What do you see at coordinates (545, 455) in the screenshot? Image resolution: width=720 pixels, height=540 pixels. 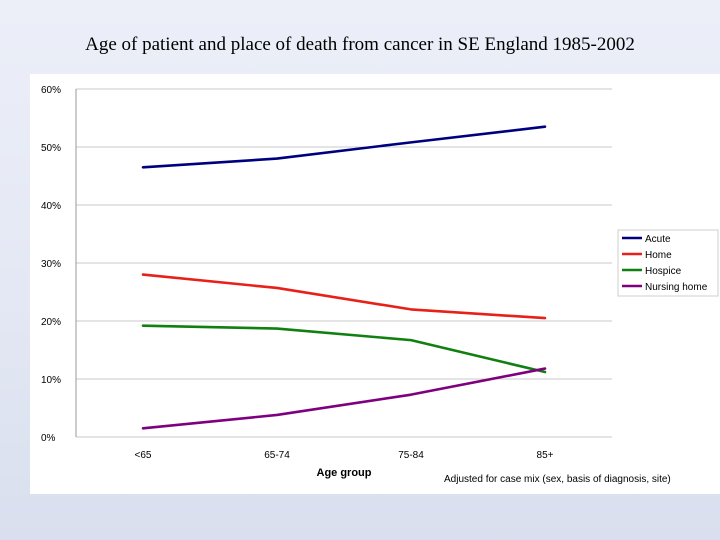 I see `x-tick-label: 85+` at bounding box center [545, 455].